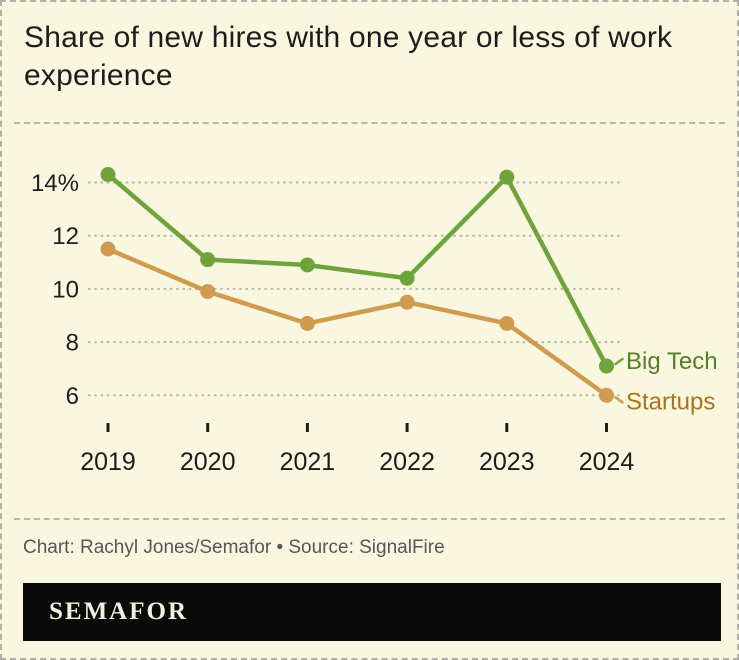  I want to click on title-divider, so click(369, 123).